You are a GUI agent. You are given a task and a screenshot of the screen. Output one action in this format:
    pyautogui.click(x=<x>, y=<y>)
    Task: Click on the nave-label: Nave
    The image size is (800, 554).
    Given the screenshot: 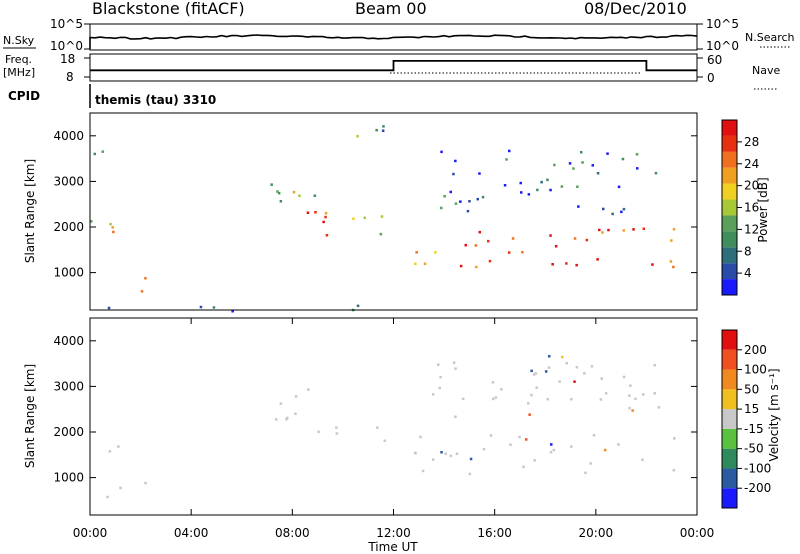 What is the action you would take?
    pyautogui.click(x=766, y=70)
    